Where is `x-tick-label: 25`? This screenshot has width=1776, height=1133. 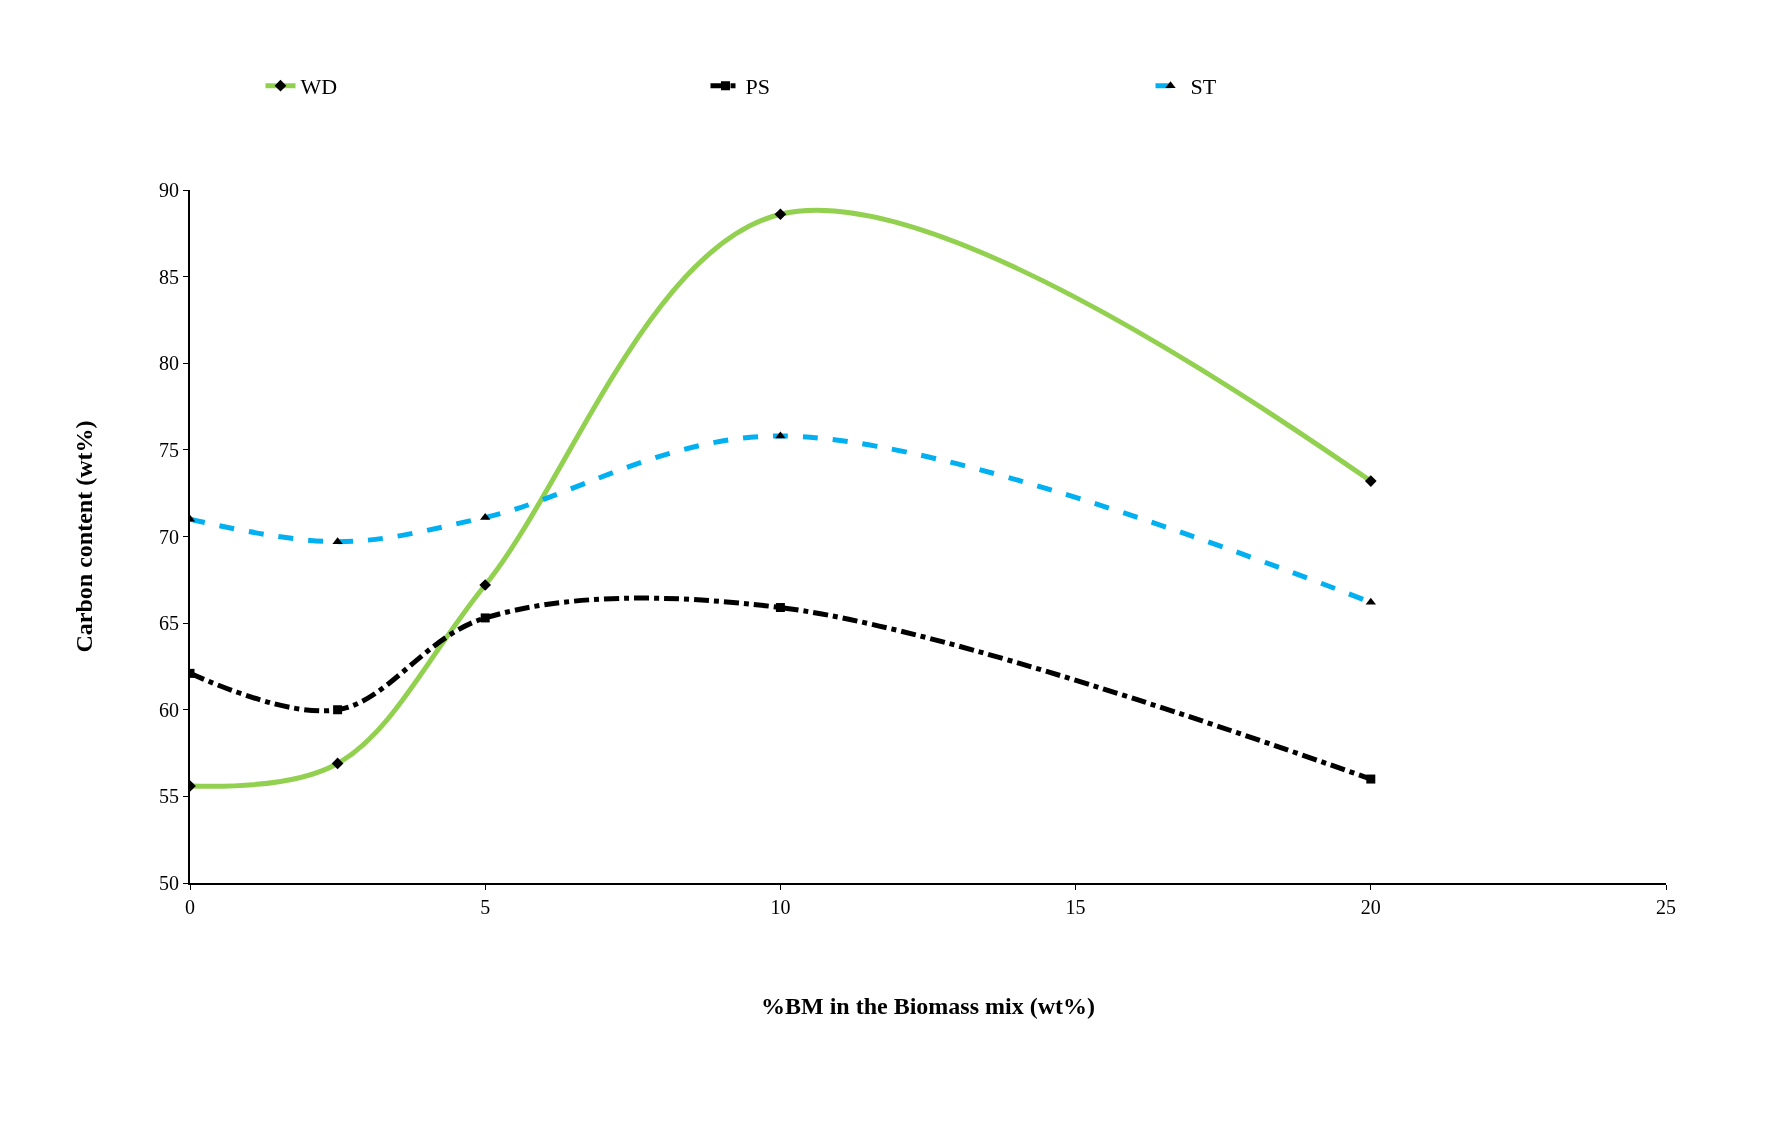 x-tick-label: 25 is located at coordinates (1666, 907).